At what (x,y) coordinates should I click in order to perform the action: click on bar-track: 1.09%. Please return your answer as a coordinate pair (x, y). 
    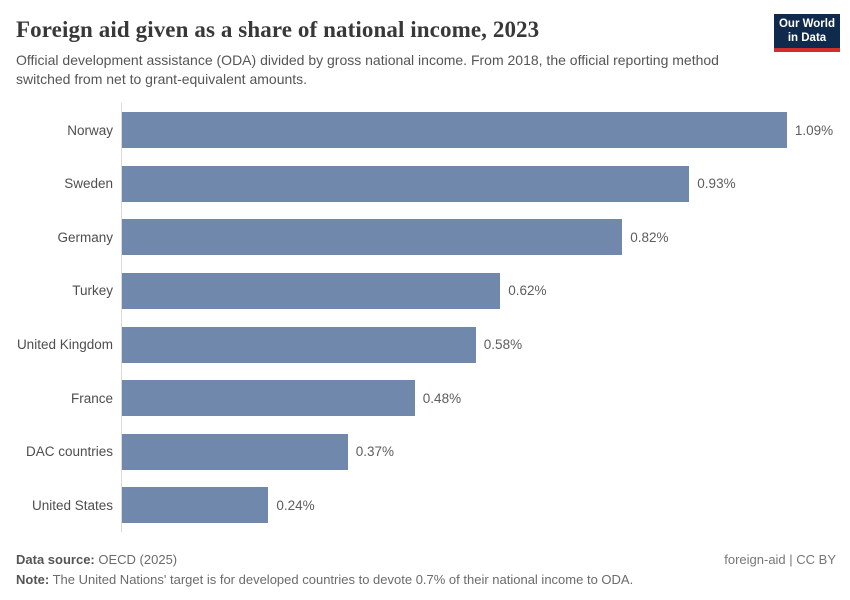
    Looking at the image, I should click on (485, 130).